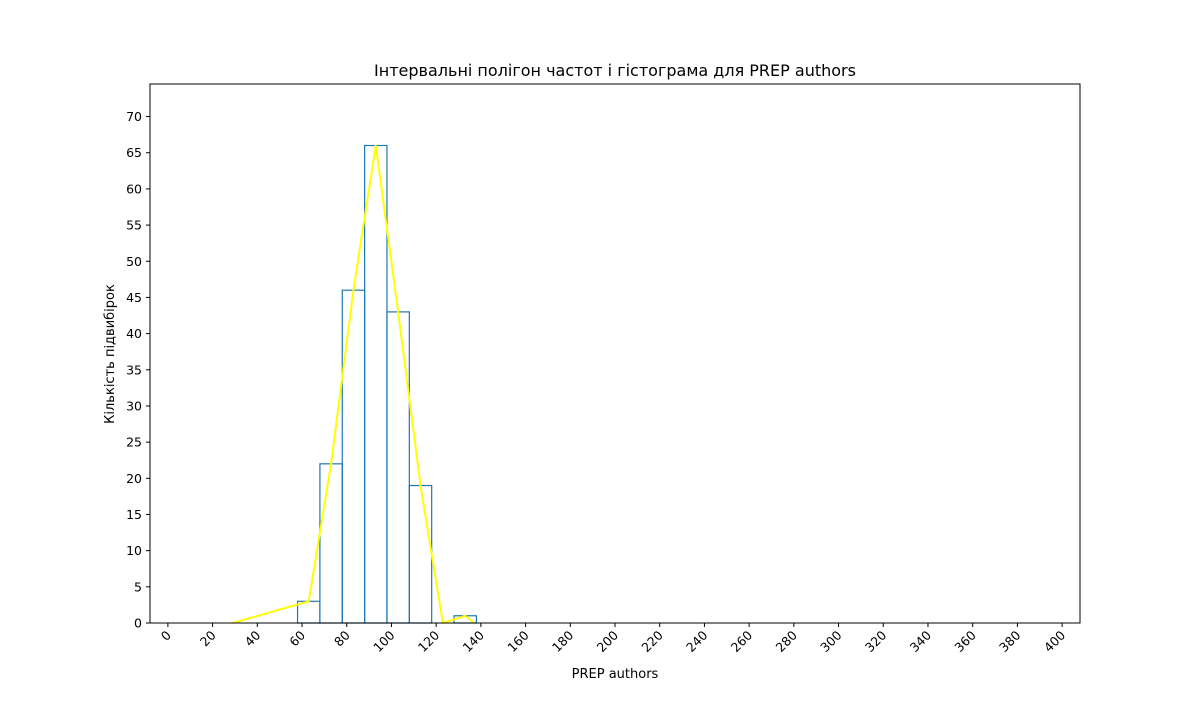  What do you see at coordinates (742, 641) in the screenshot?
I see `x-tick-label: 260` at bounding box center [742, 641].